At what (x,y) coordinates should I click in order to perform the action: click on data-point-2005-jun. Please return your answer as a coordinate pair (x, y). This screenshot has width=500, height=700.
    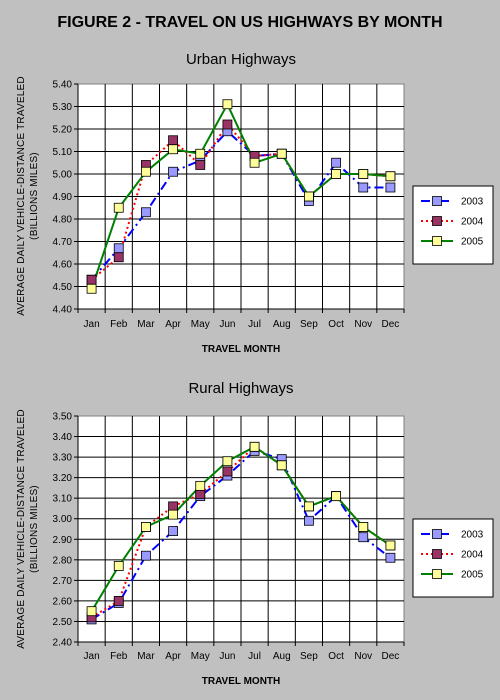
    Looking at the image, I should click on (227, 461).